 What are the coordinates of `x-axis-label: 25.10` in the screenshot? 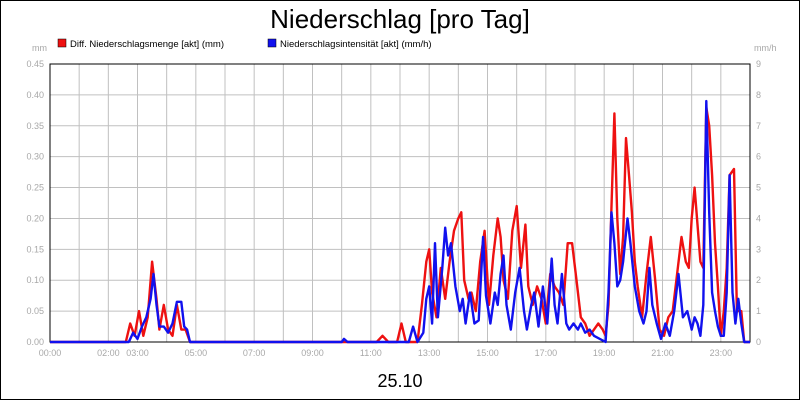 It's located at (399, 381).